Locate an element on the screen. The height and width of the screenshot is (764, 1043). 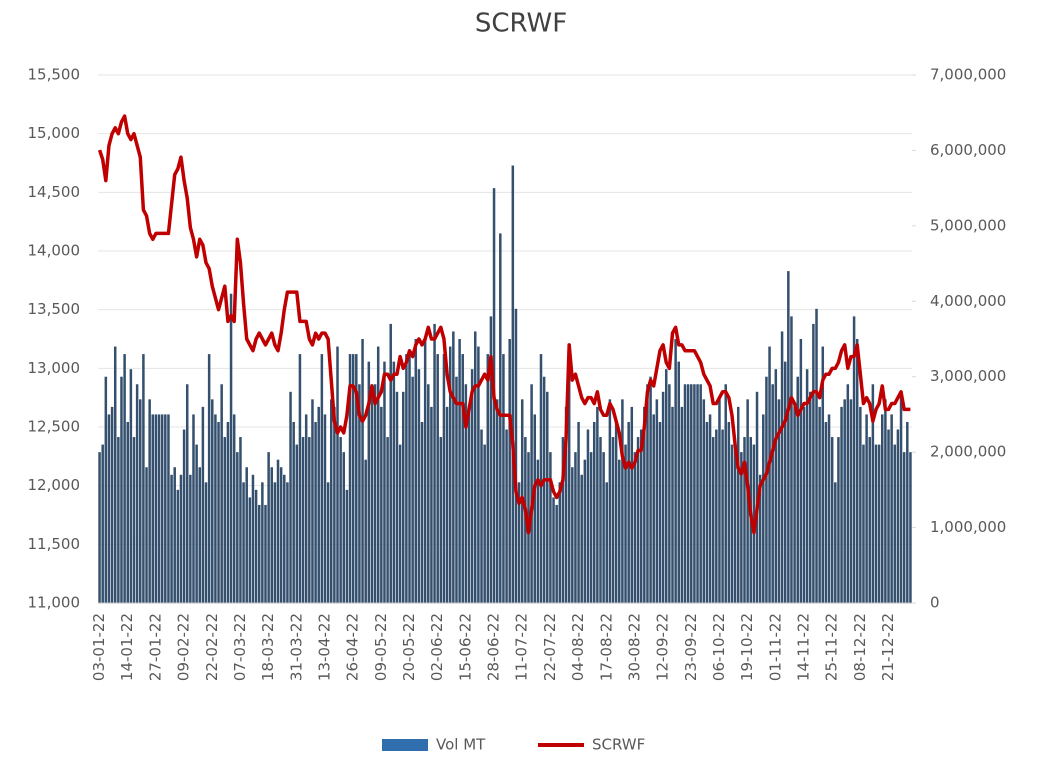
x-tick-label: 22-02-22 is located at coordinates (212, 647).